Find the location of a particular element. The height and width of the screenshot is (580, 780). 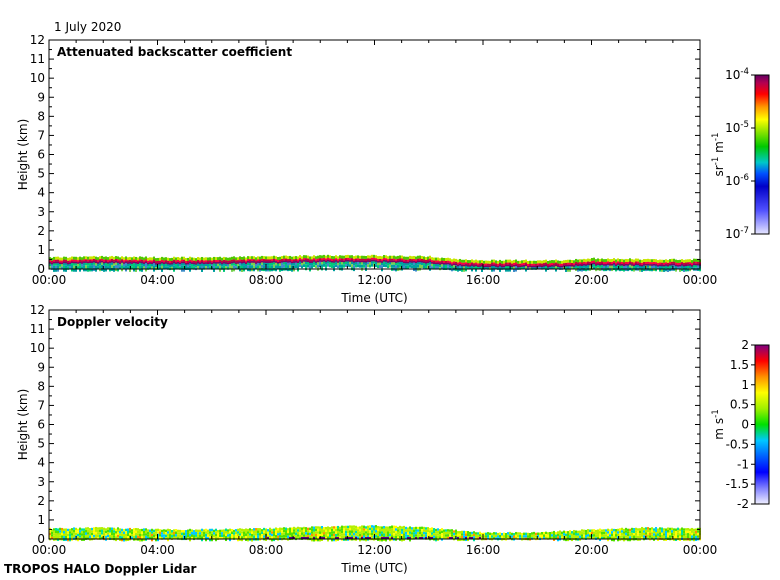

colorbar-tick-label: -1 is located at coordinates (743, 464).